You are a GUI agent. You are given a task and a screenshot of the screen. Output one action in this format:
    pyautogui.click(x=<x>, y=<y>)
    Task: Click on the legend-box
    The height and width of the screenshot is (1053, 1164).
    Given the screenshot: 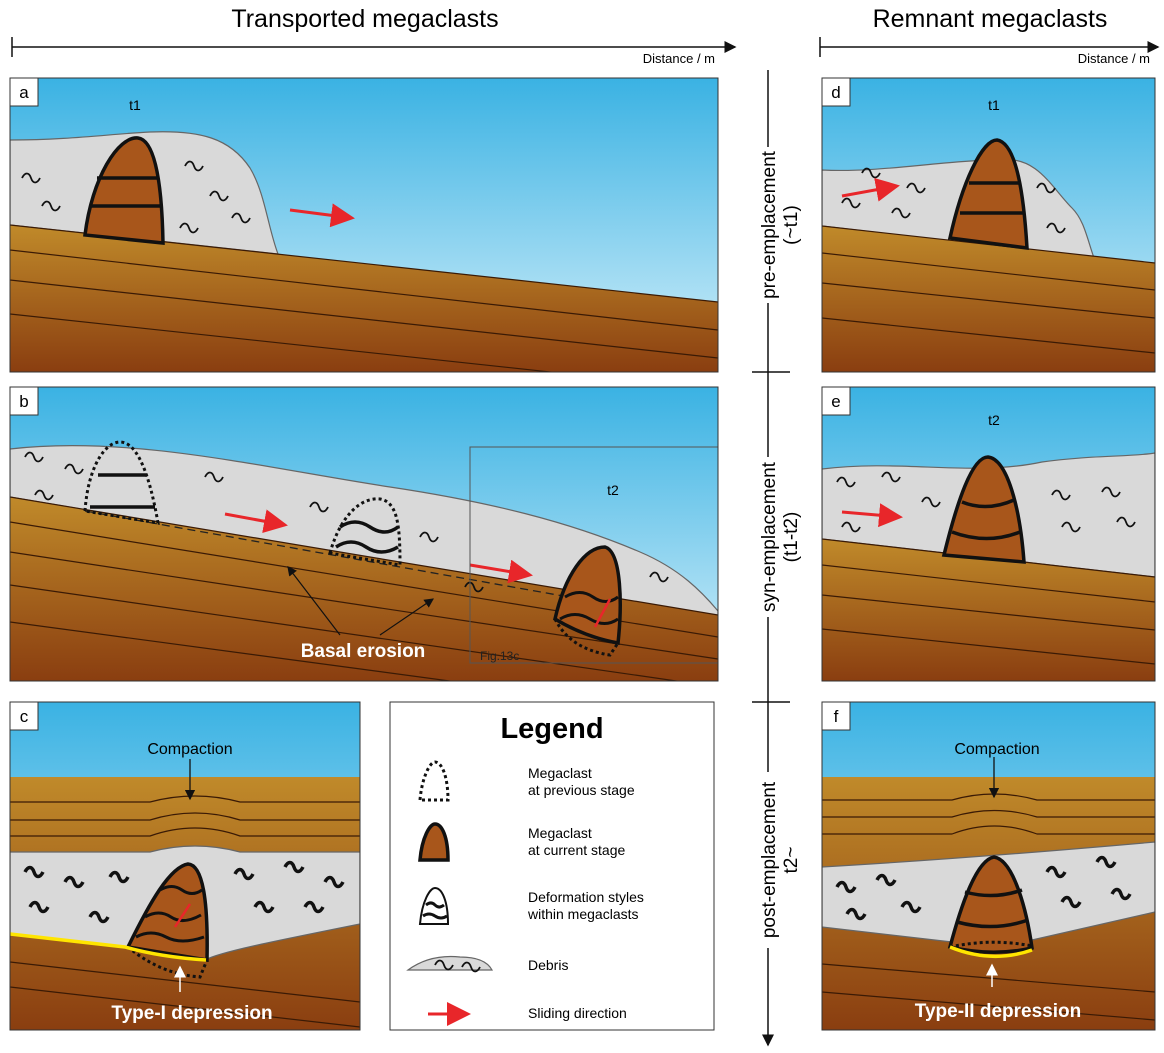 What is the action you would take?
    pyautogui.click(x=552, y=866)
    